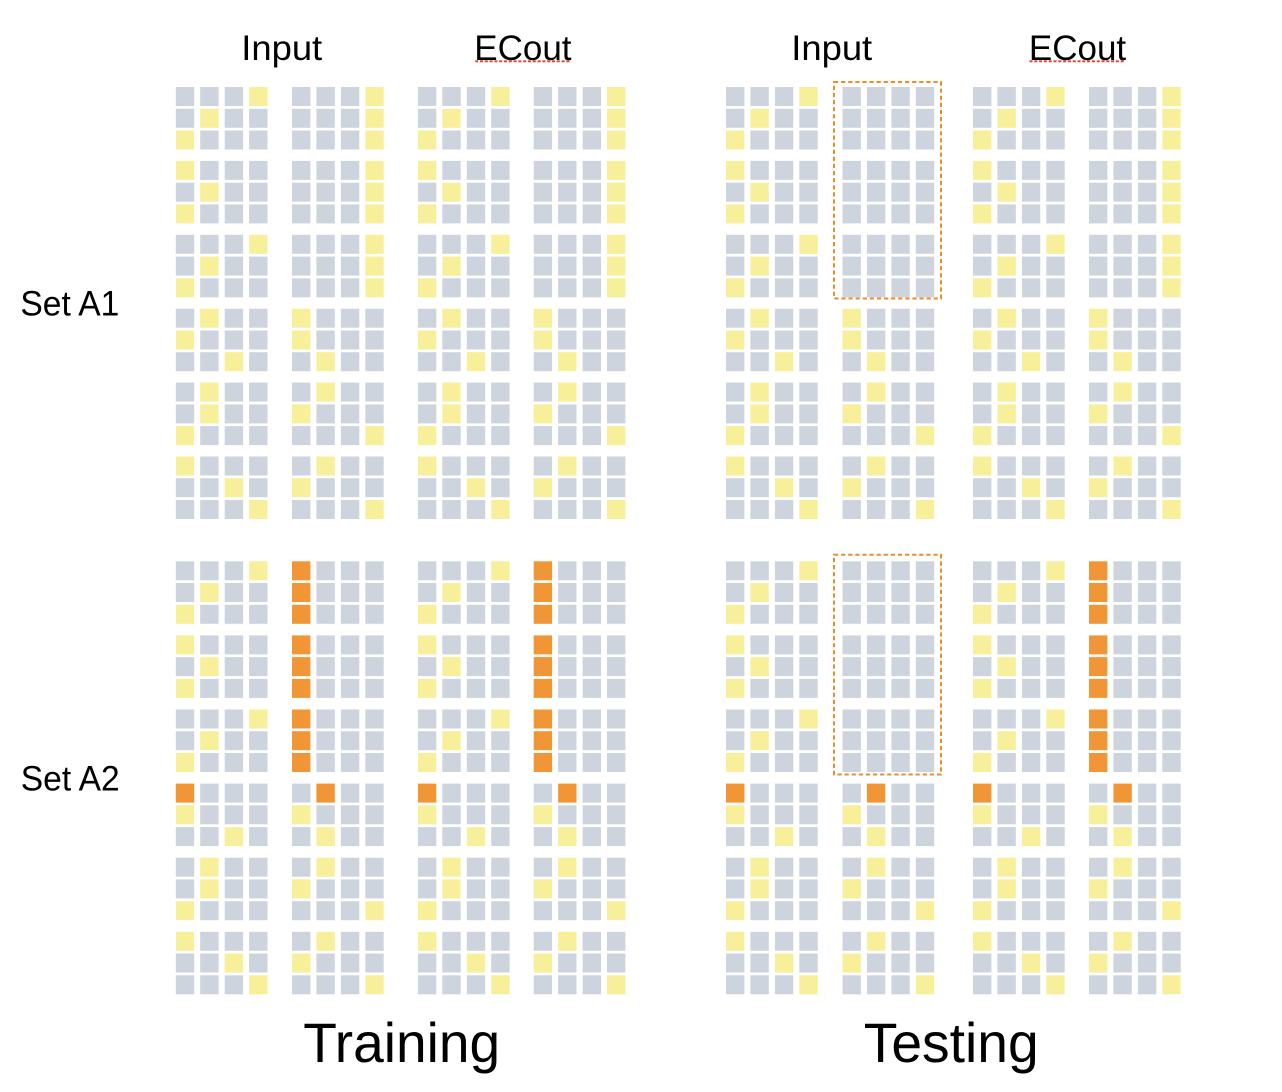 This screenshot has height=1092, width=1282. What do you see at coordinates (401, 1042) in the screenshot?
I see `svg-text: Training` at bounding box center [401, 1042].